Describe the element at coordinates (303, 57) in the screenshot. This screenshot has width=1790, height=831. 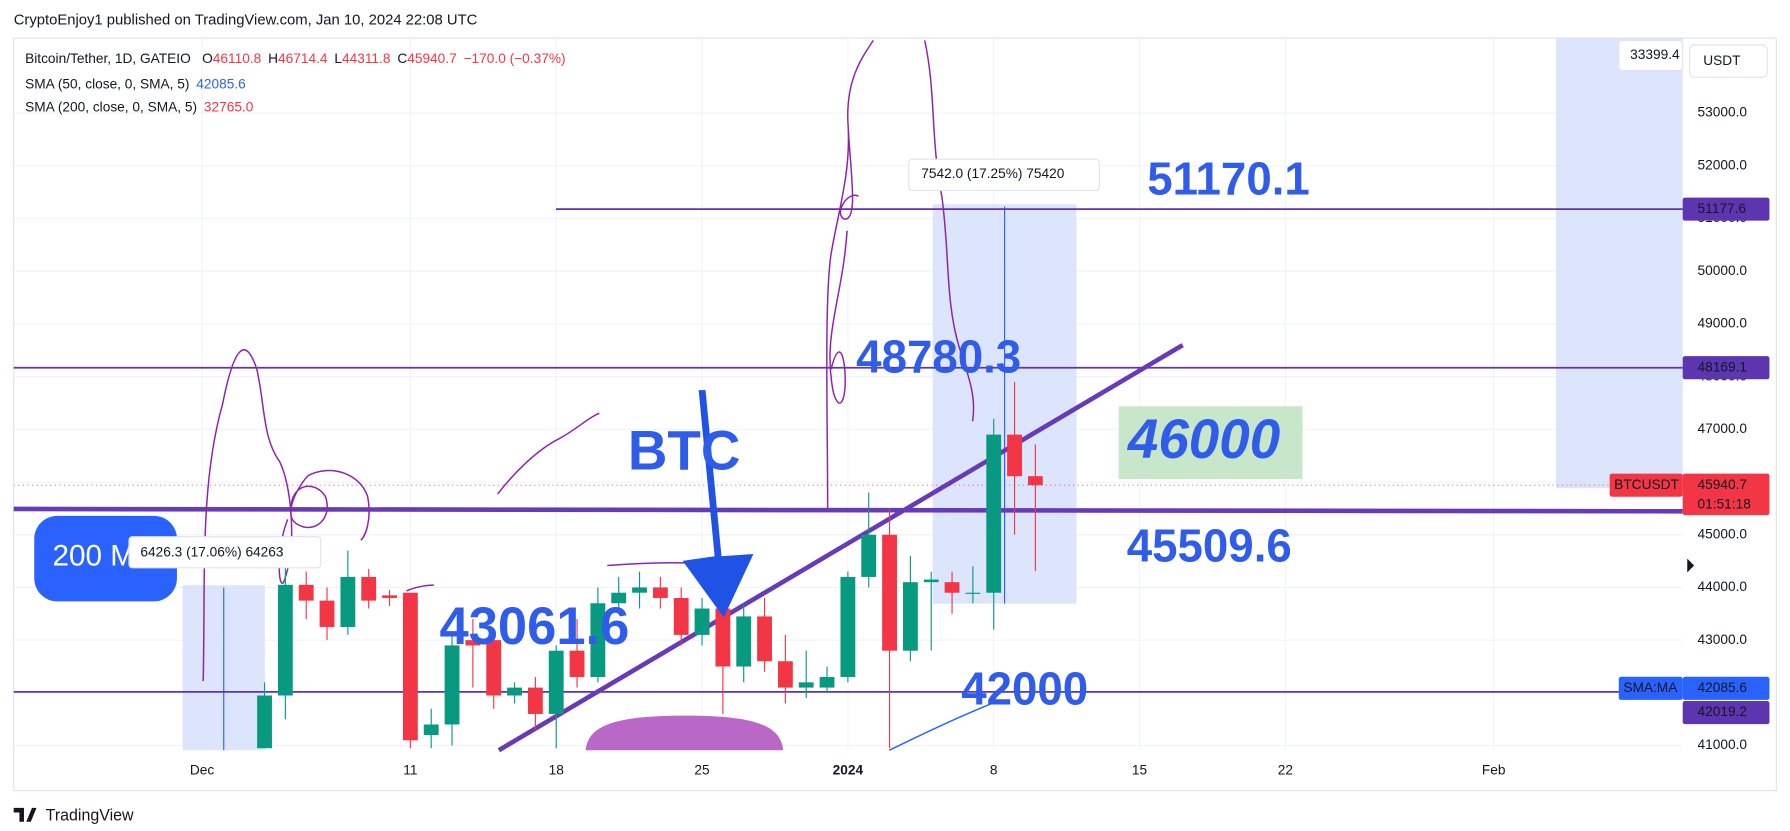
I see `ohlc-value: 46714.4` at that location.